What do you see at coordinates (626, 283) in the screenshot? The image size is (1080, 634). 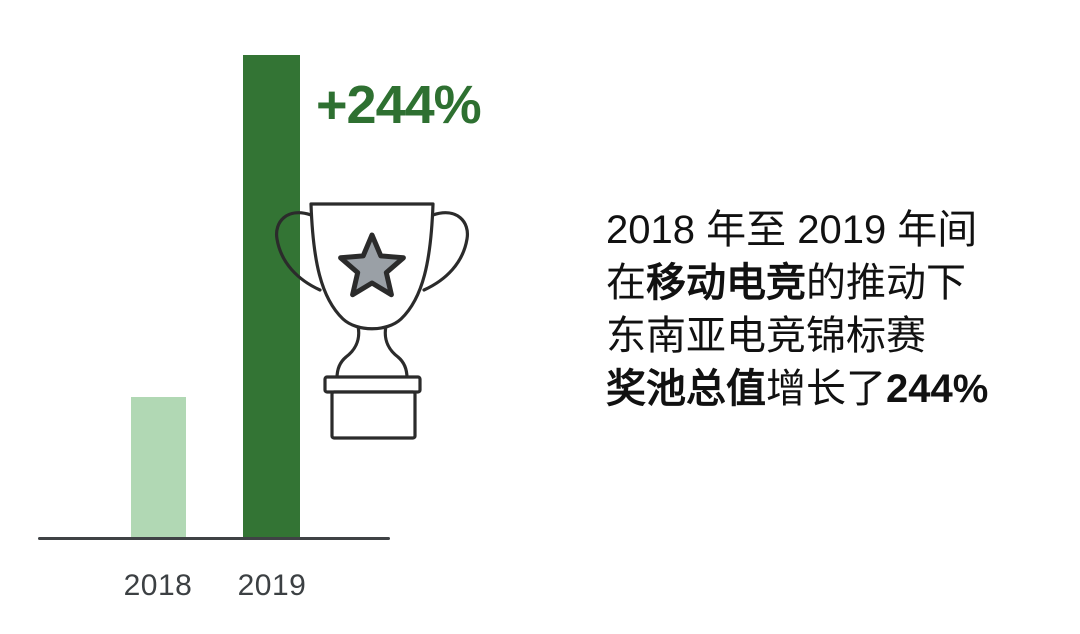 I see `caption-text-segment: 在` at bounding box center [626, 283].